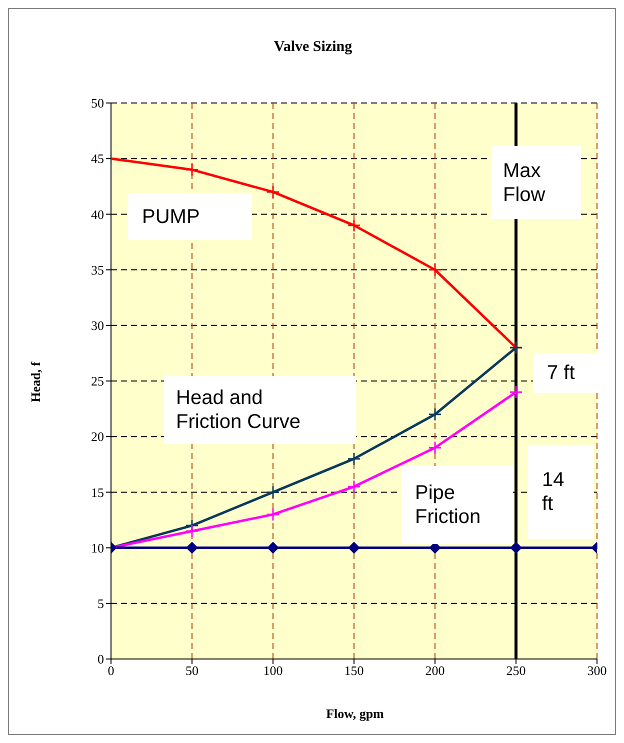  What do you see at coordinates (97, 436) in the screenshot?
I see `y-tick-label: 20` at bounding box center [97, 436].